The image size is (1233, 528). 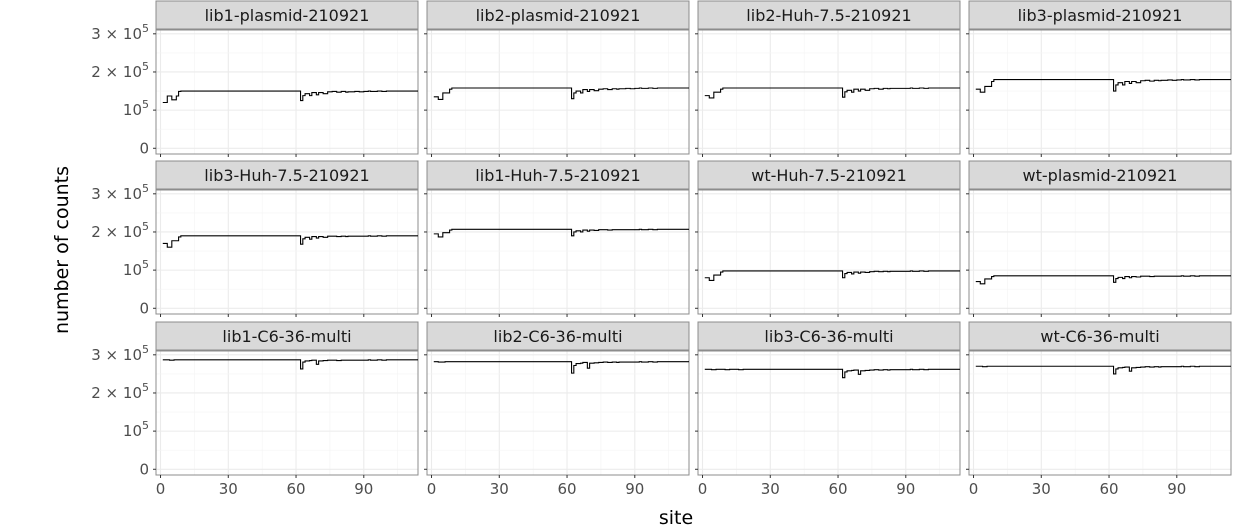 I want to click on facet-panel: lib1-C6-36-multi, so click(x=286, y=399).